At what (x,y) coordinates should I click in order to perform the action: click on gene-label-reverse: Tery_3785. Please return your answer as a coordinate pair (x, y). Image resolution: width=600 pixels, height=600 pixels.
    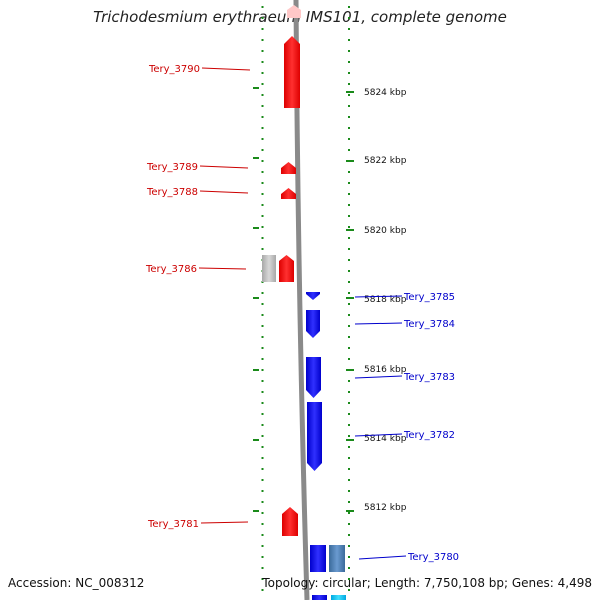
    Looking at the image, I should click on (429, 297).